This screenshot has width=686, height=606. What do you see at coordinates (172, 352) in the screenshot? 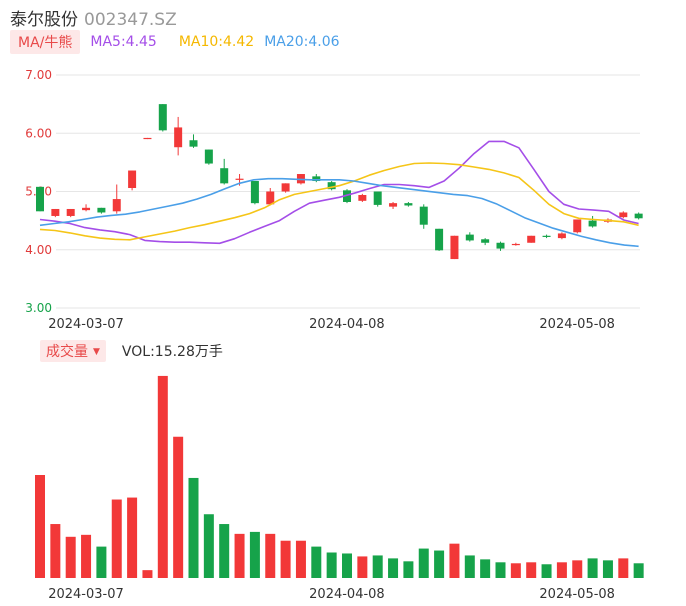
I see `volume-value: VOL:15.28万手` at bounding box center [172, 352].